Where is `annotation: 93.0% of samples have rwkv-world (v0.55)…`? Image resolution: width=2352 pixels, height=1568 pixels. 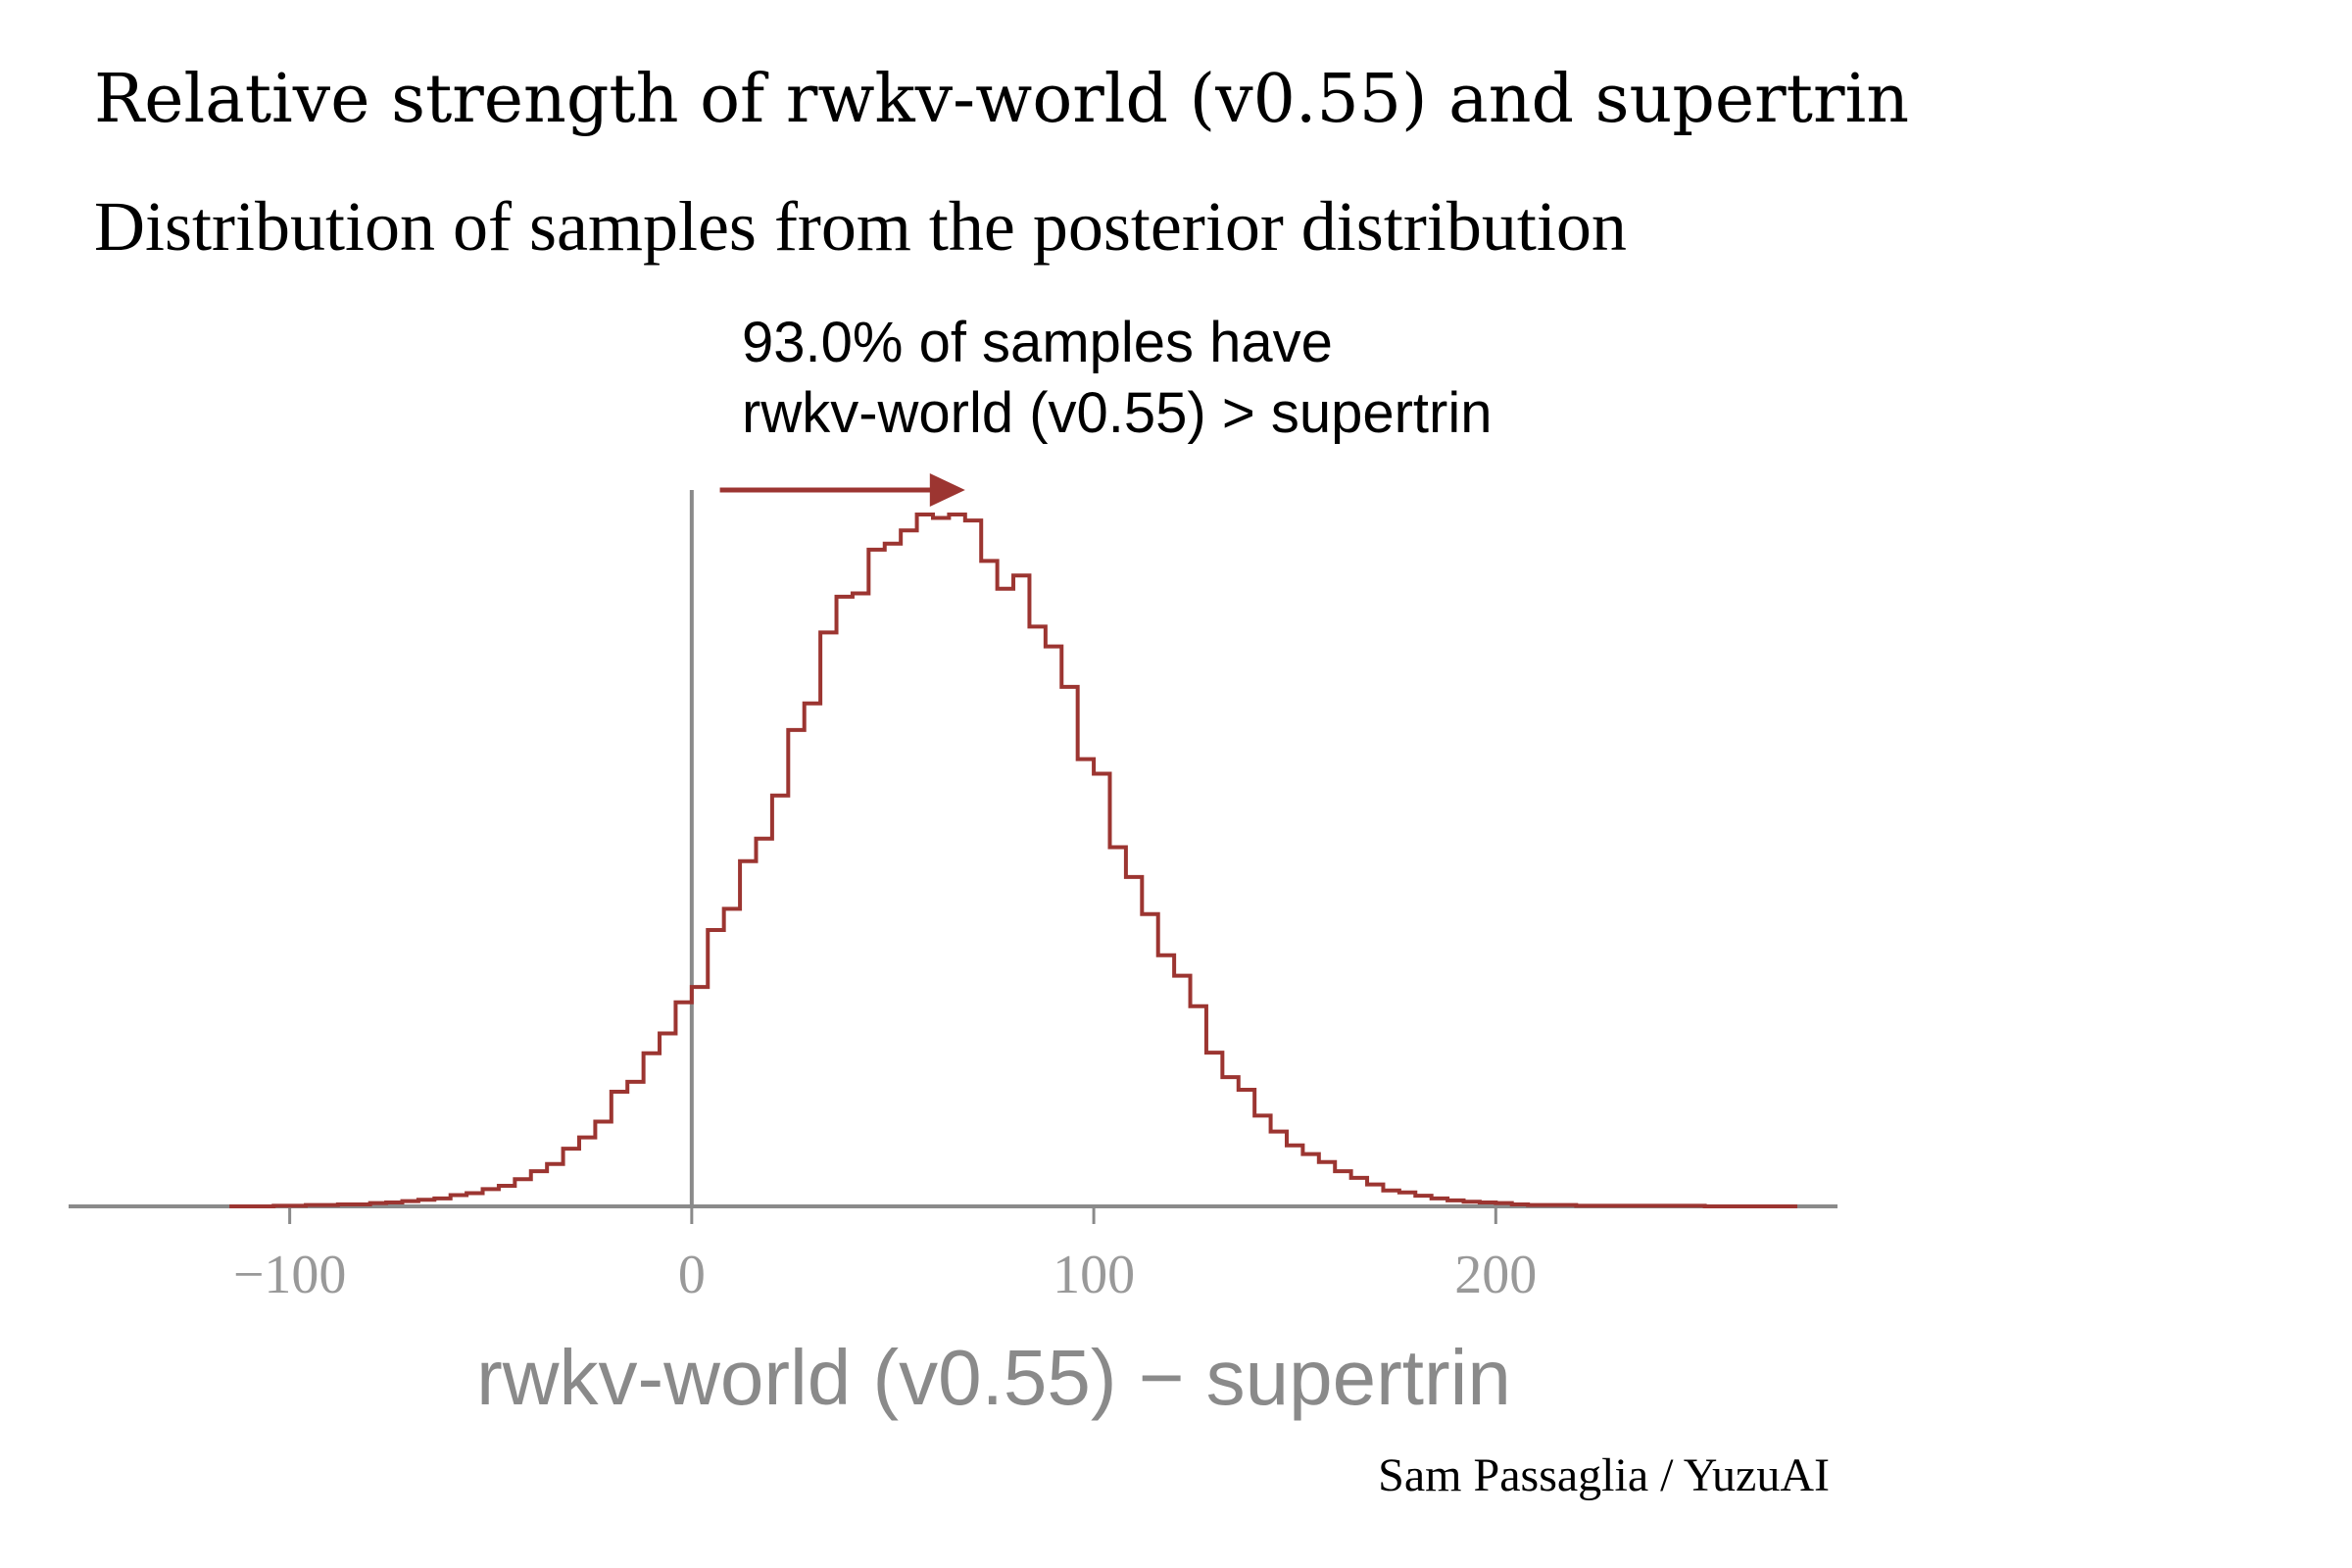 annotation: 93.0% of samples have rwkv-world (v0.55)… is located at coordinates (1117, 378).